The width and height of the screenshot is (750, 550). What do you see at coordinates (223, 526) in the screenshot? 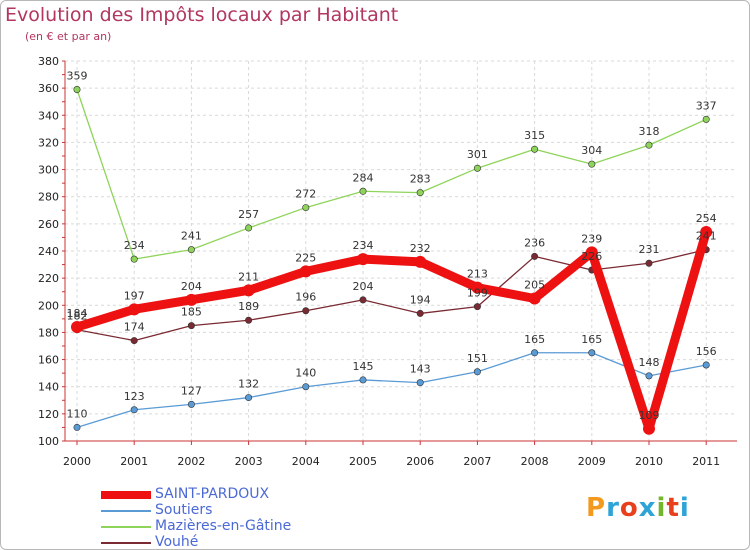
I see `legend-label: Mazières-en-Gâtine` at bounding box center [223, 526].